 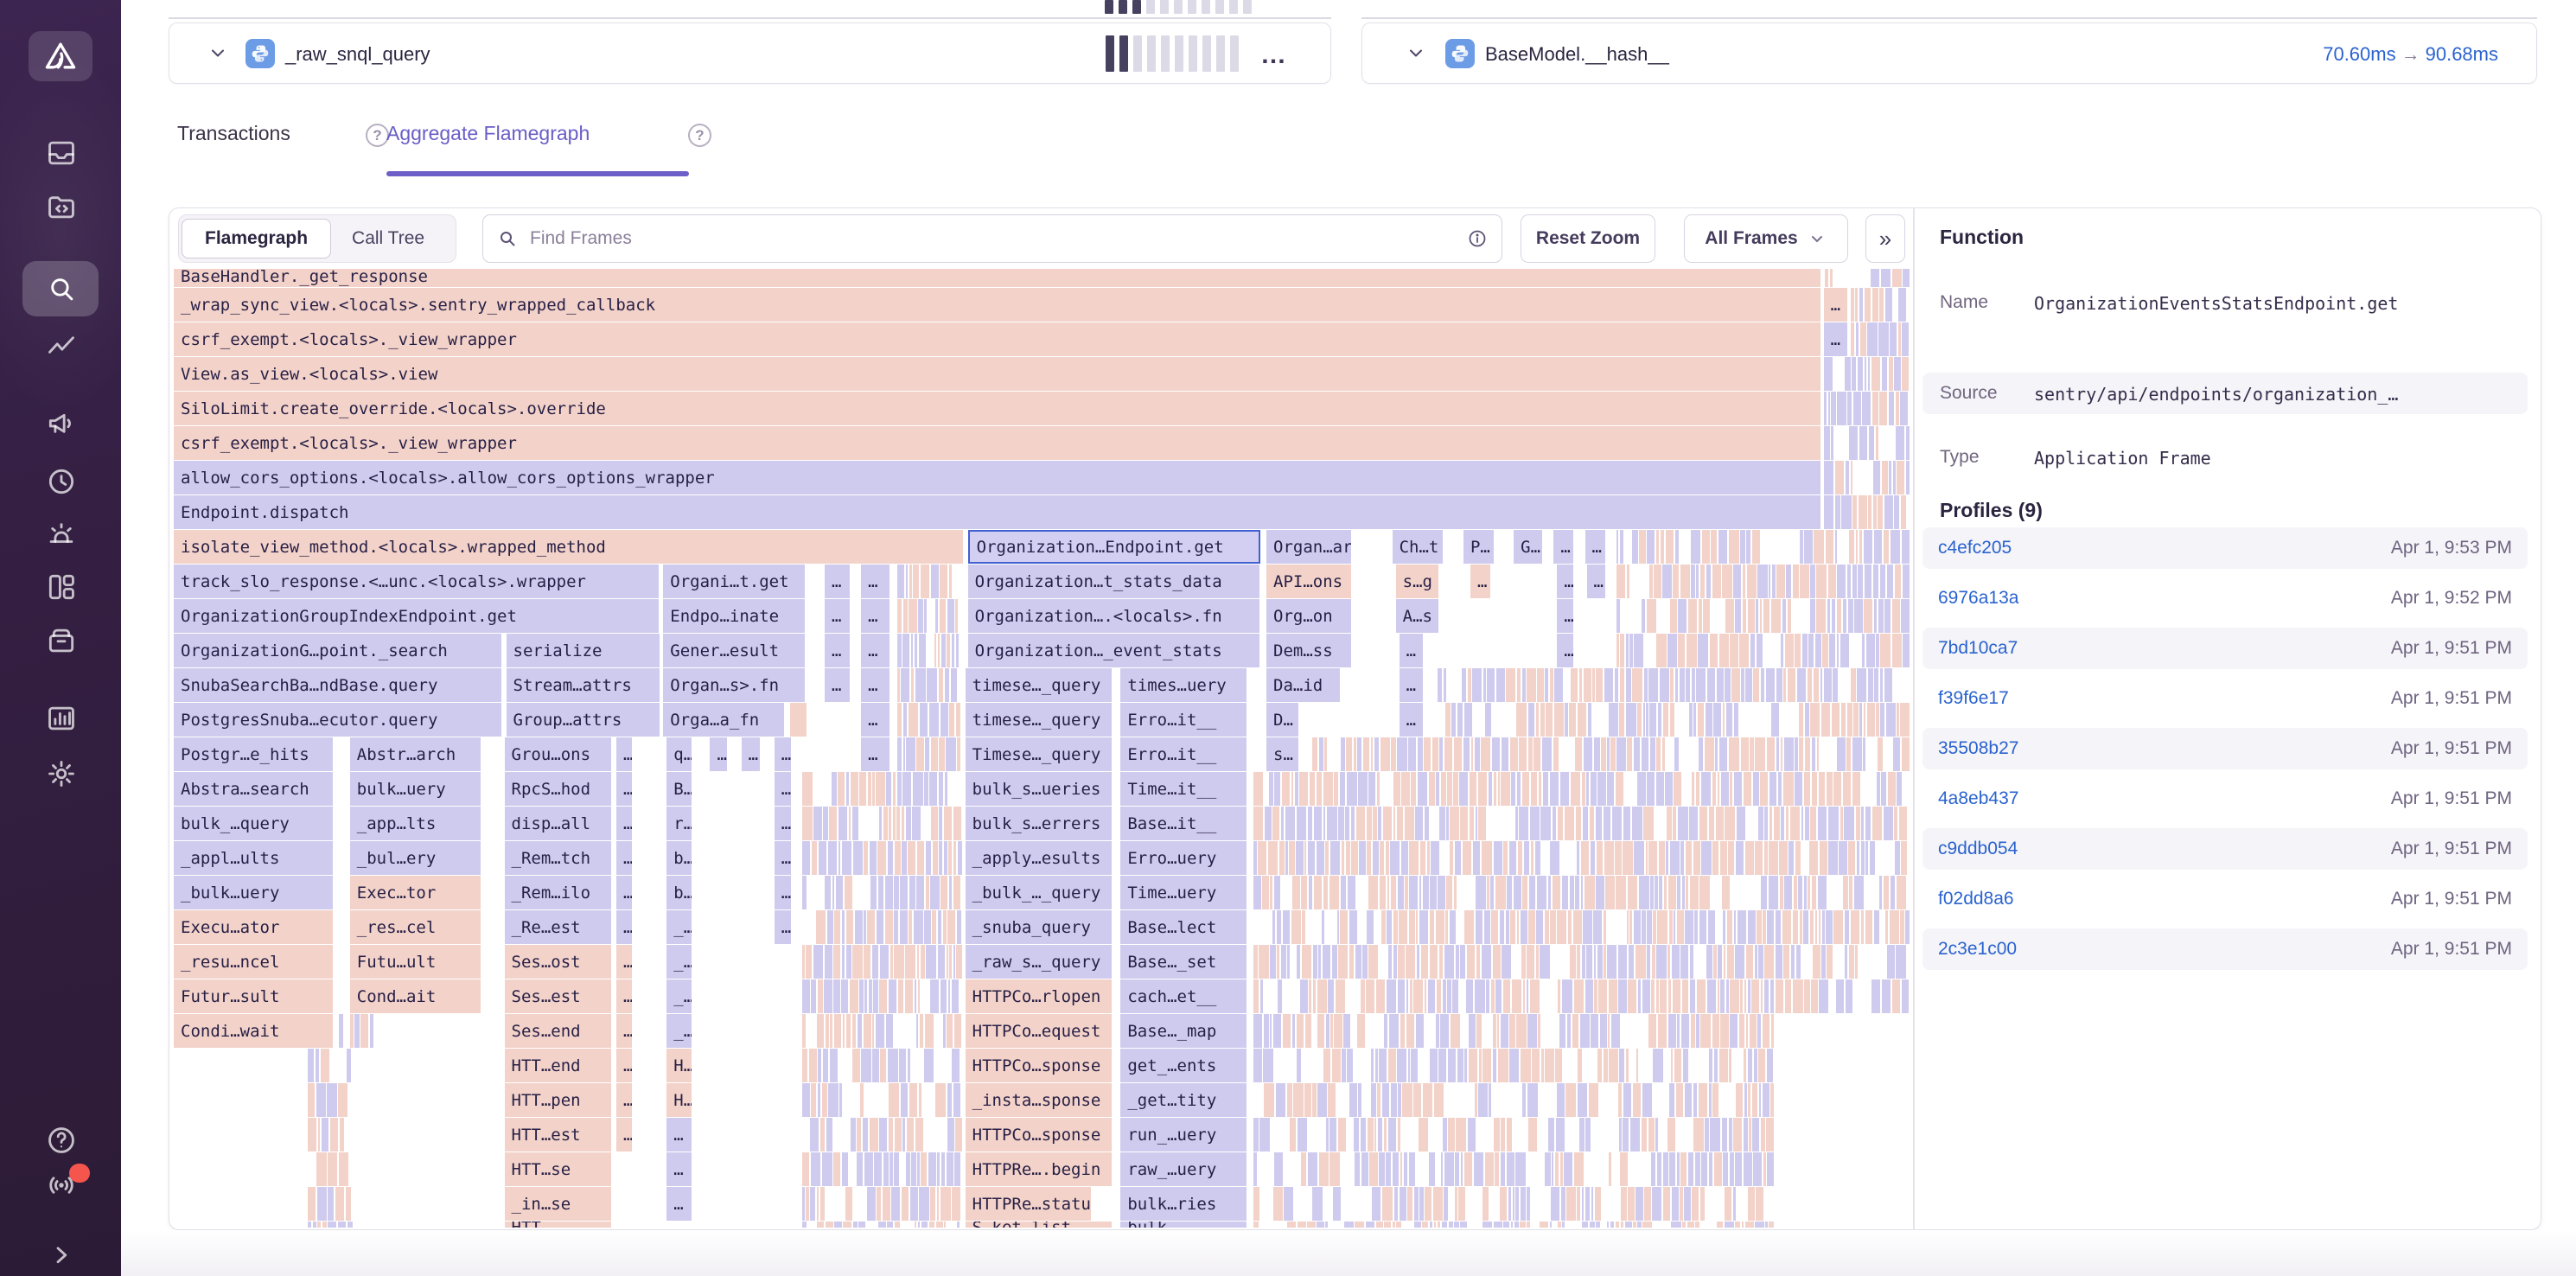 I want to click on flame-frame: csrf_exempt.<locals>._view_wrapper, so click(x=997, y=339).